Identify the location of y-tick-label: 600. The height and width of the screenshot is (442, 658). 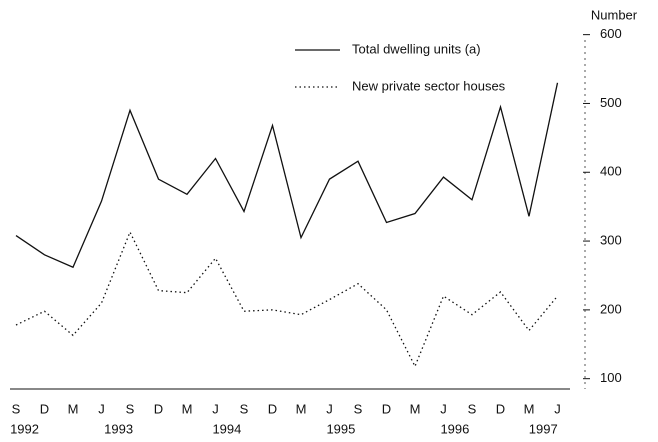
(611, 33).